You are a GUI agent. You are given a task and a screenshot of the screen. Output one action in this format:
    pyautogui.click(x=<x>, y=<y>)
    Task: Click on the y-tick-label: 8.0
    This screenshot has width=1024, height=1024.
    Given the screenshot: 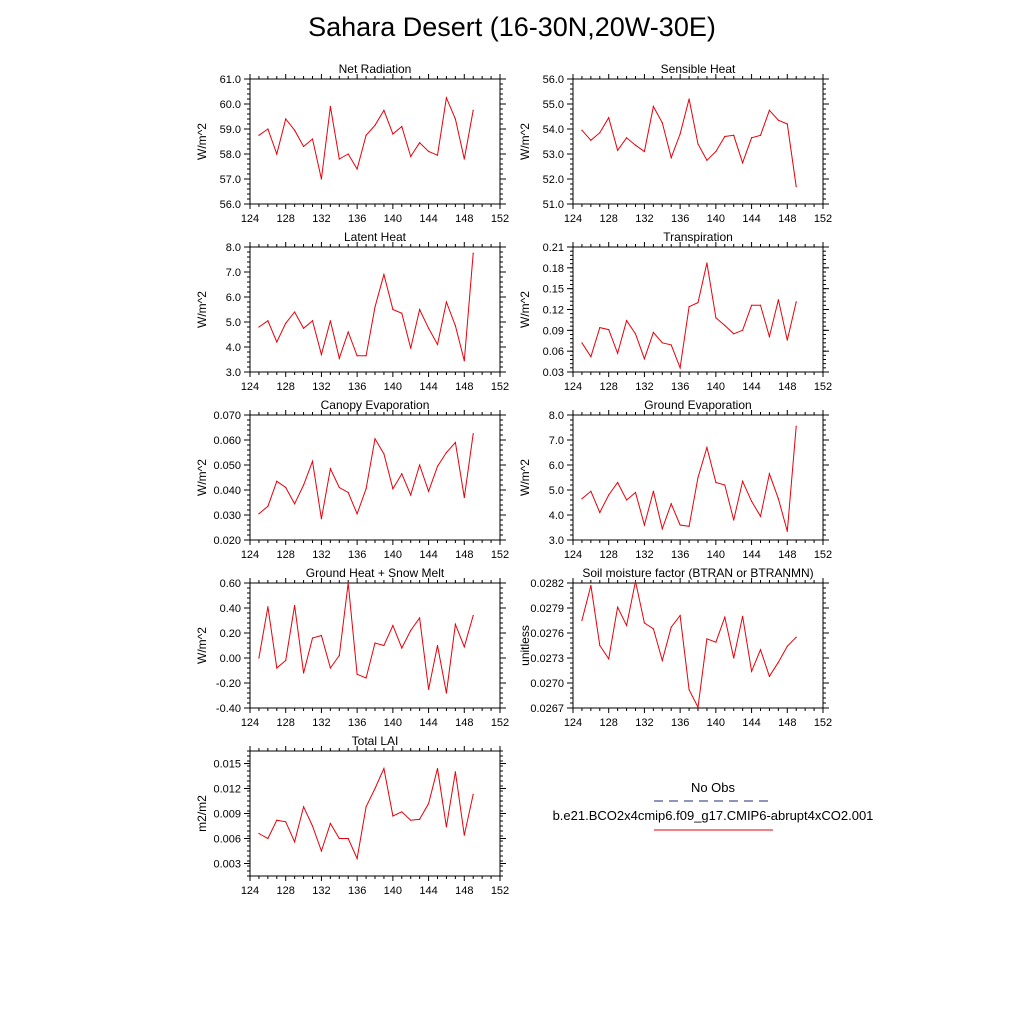 What is the action you would take?
    pyautogui.click(x=233, y=248)
    